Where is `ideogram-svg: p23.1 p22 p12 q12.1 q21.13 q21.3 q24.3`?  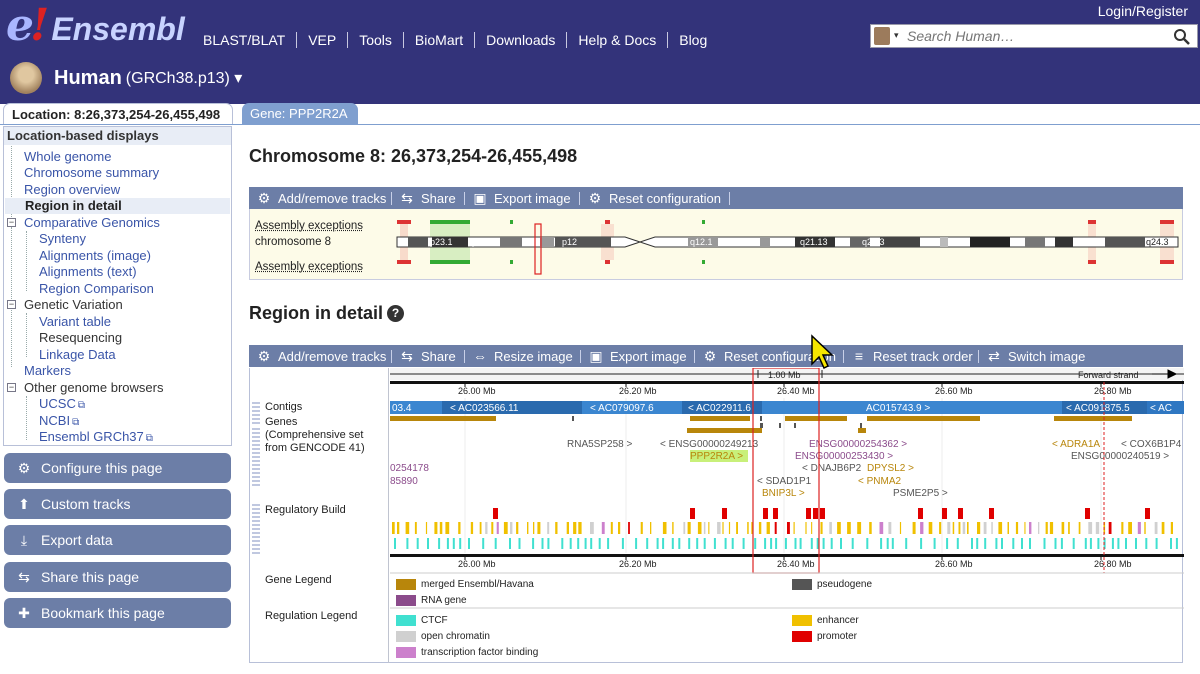
ideogram-svg: p23.1 p22 p12 q12.1 q21.13 q21.3 q24.3 is located at coordinates (717, 244).